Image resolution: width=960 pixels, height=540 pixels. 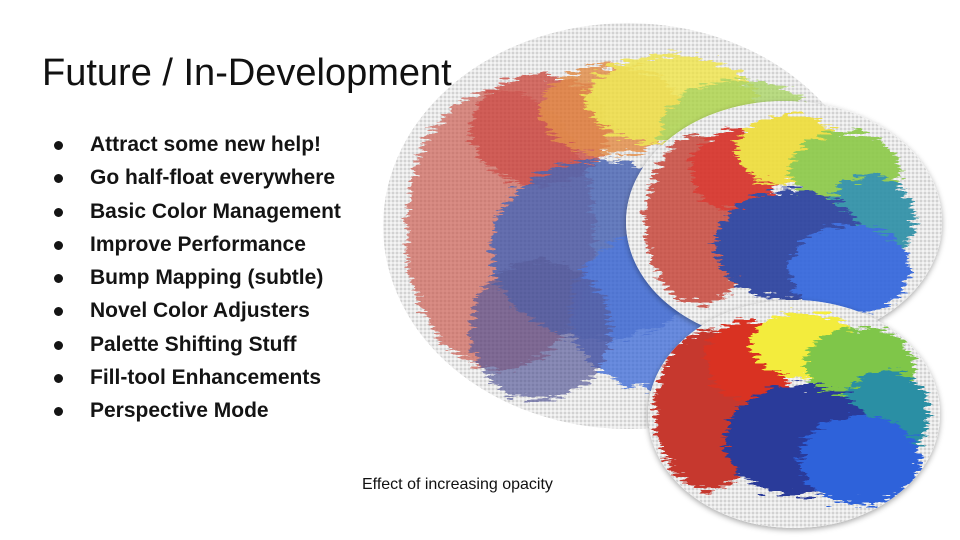 What do you see at coordinates (207, 278) in the screenshot?
I see `list-item-label: Bump Mapping (subtle)` at bounding box center [207, 278].